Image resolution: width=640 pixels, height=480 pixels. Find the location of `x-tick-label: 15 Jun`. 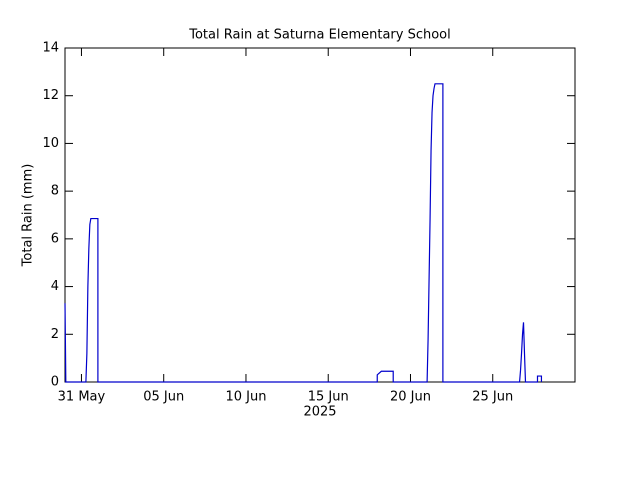

x-tick-label: 15 Jun is located at coordinates (328, 397).